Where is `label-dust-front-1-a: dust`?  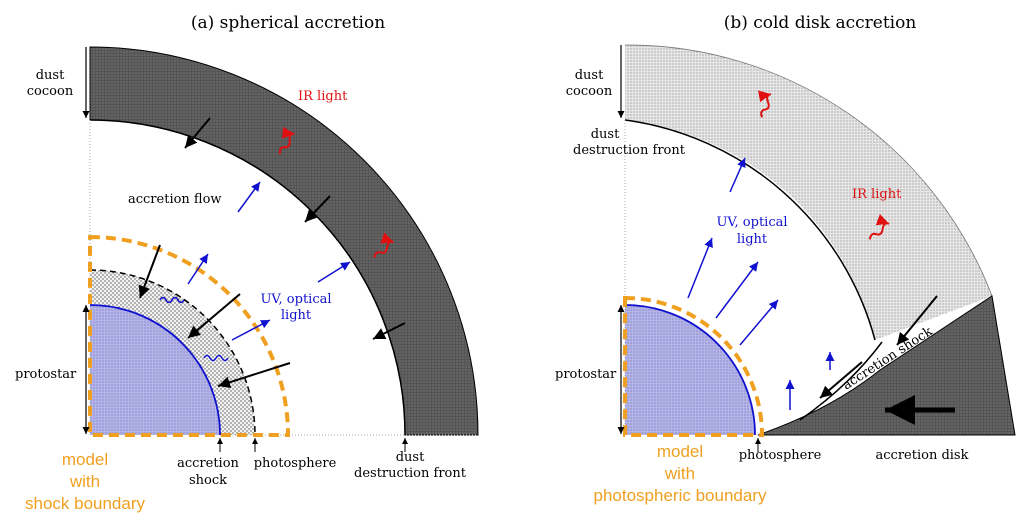
label-dust-front-1-a: dust is located at coordinates (410, 457).